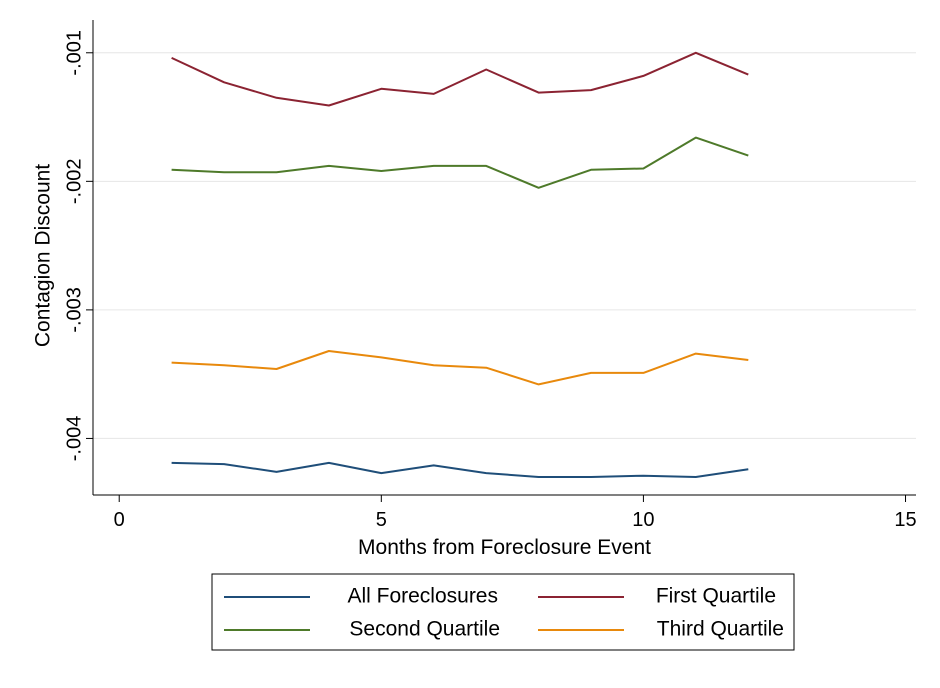  Describe the element at coordinates (905, 520) in the screenshot. I see `x-tick-label: 15` at that location.